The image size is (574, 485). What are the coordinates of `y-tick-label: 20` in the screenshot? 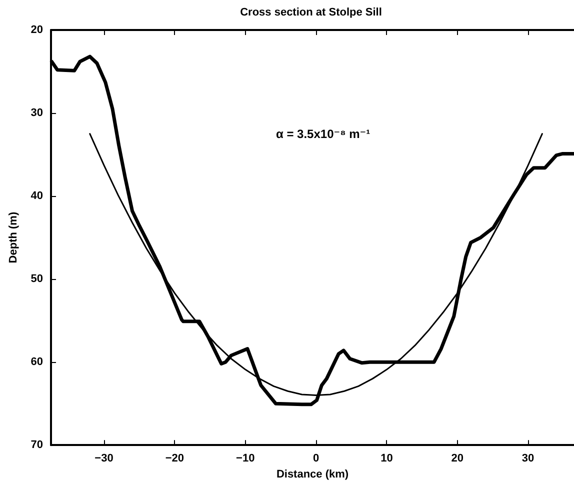 It's located at (36, 30).